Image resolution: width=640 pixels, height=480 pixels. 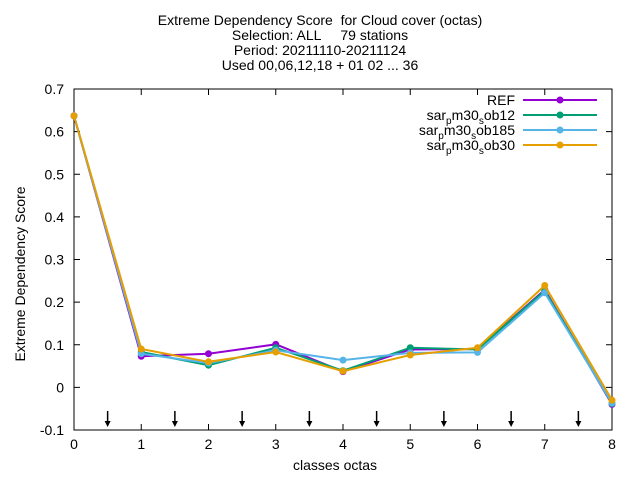 What do you see at coordinates (55, 217) in the screenshot?
I see `y-tick-label-5: 0.4` at bounding box center [55, 217].